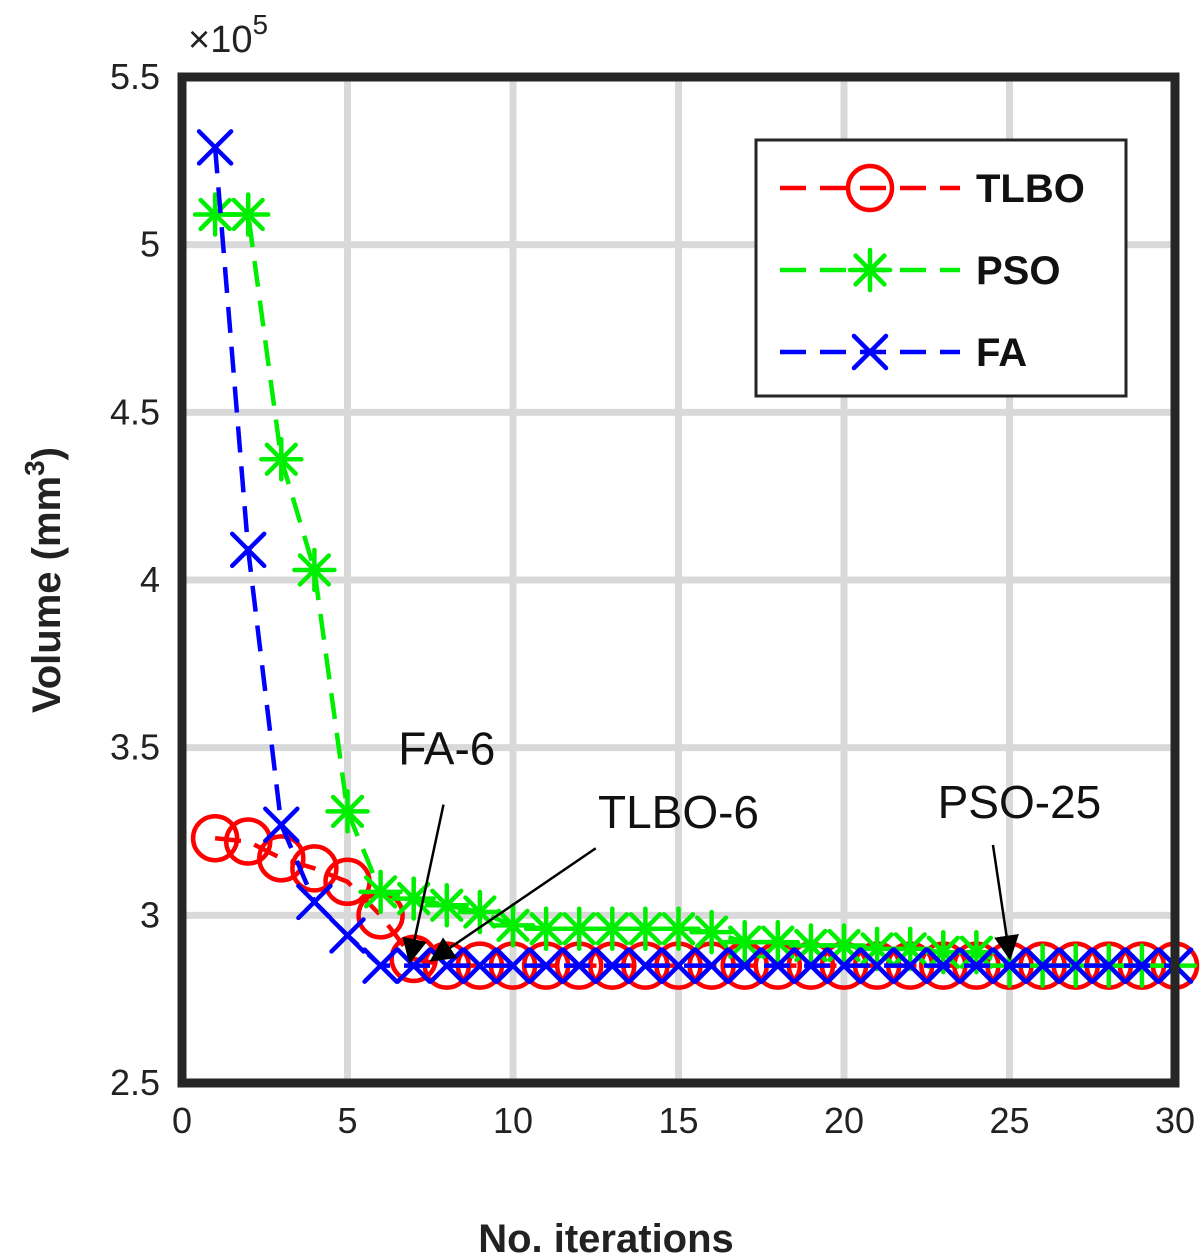 Image resolution: width=1200 pixels, height=1259 pixels. Describe the element at coordinates (1020, 802) in the screenshot. I see `annotation-label: PSO-25` at that location.